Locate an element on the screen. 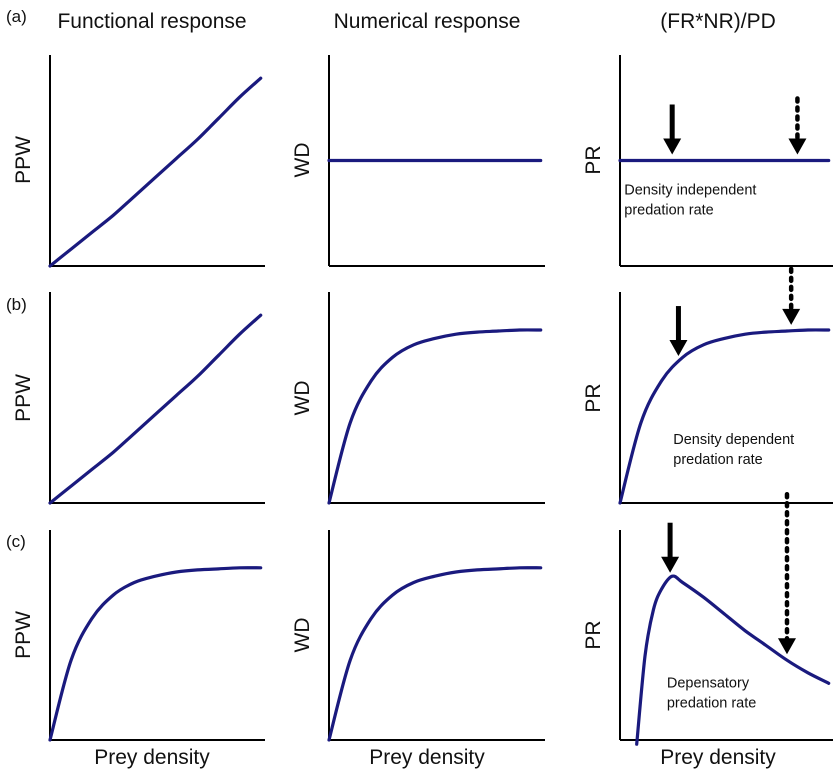 Image resolution: width=836 pixels, height=774 pixels. curve-b3 is located at coordinates (724, 416).